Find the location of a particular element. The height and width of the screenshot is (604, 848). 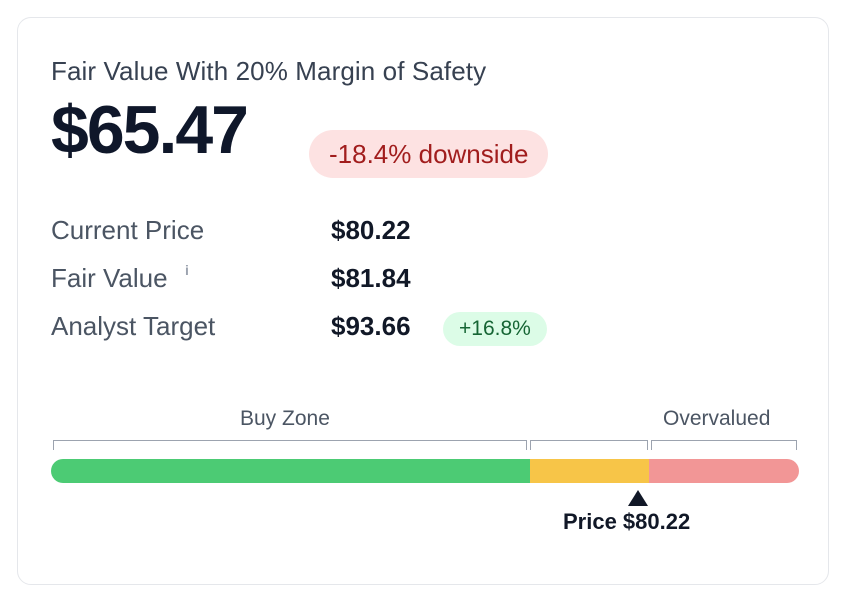

buy-zone-label: Buy Zone is located at coordinates (285, 418).